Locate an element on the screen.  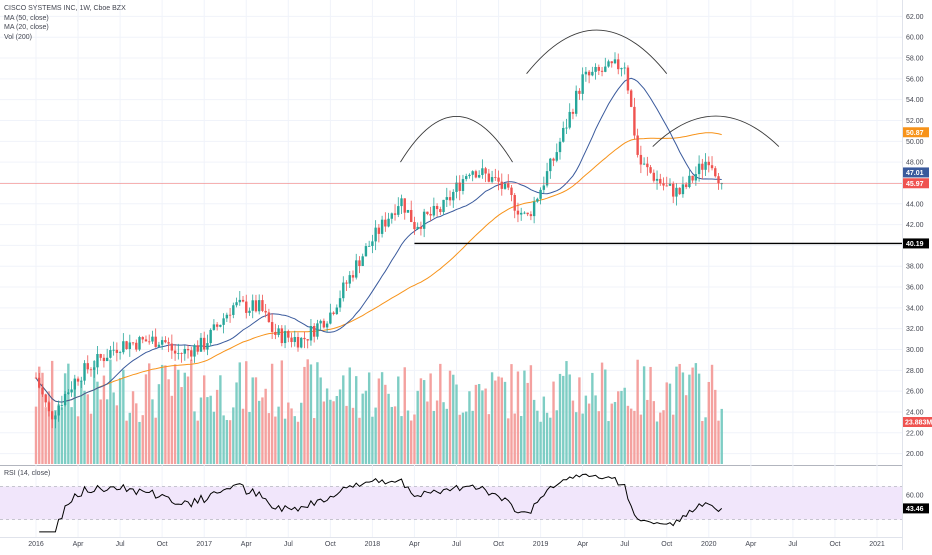
legend-ma50: MA (50, close) is located at coordinates (26, 18).